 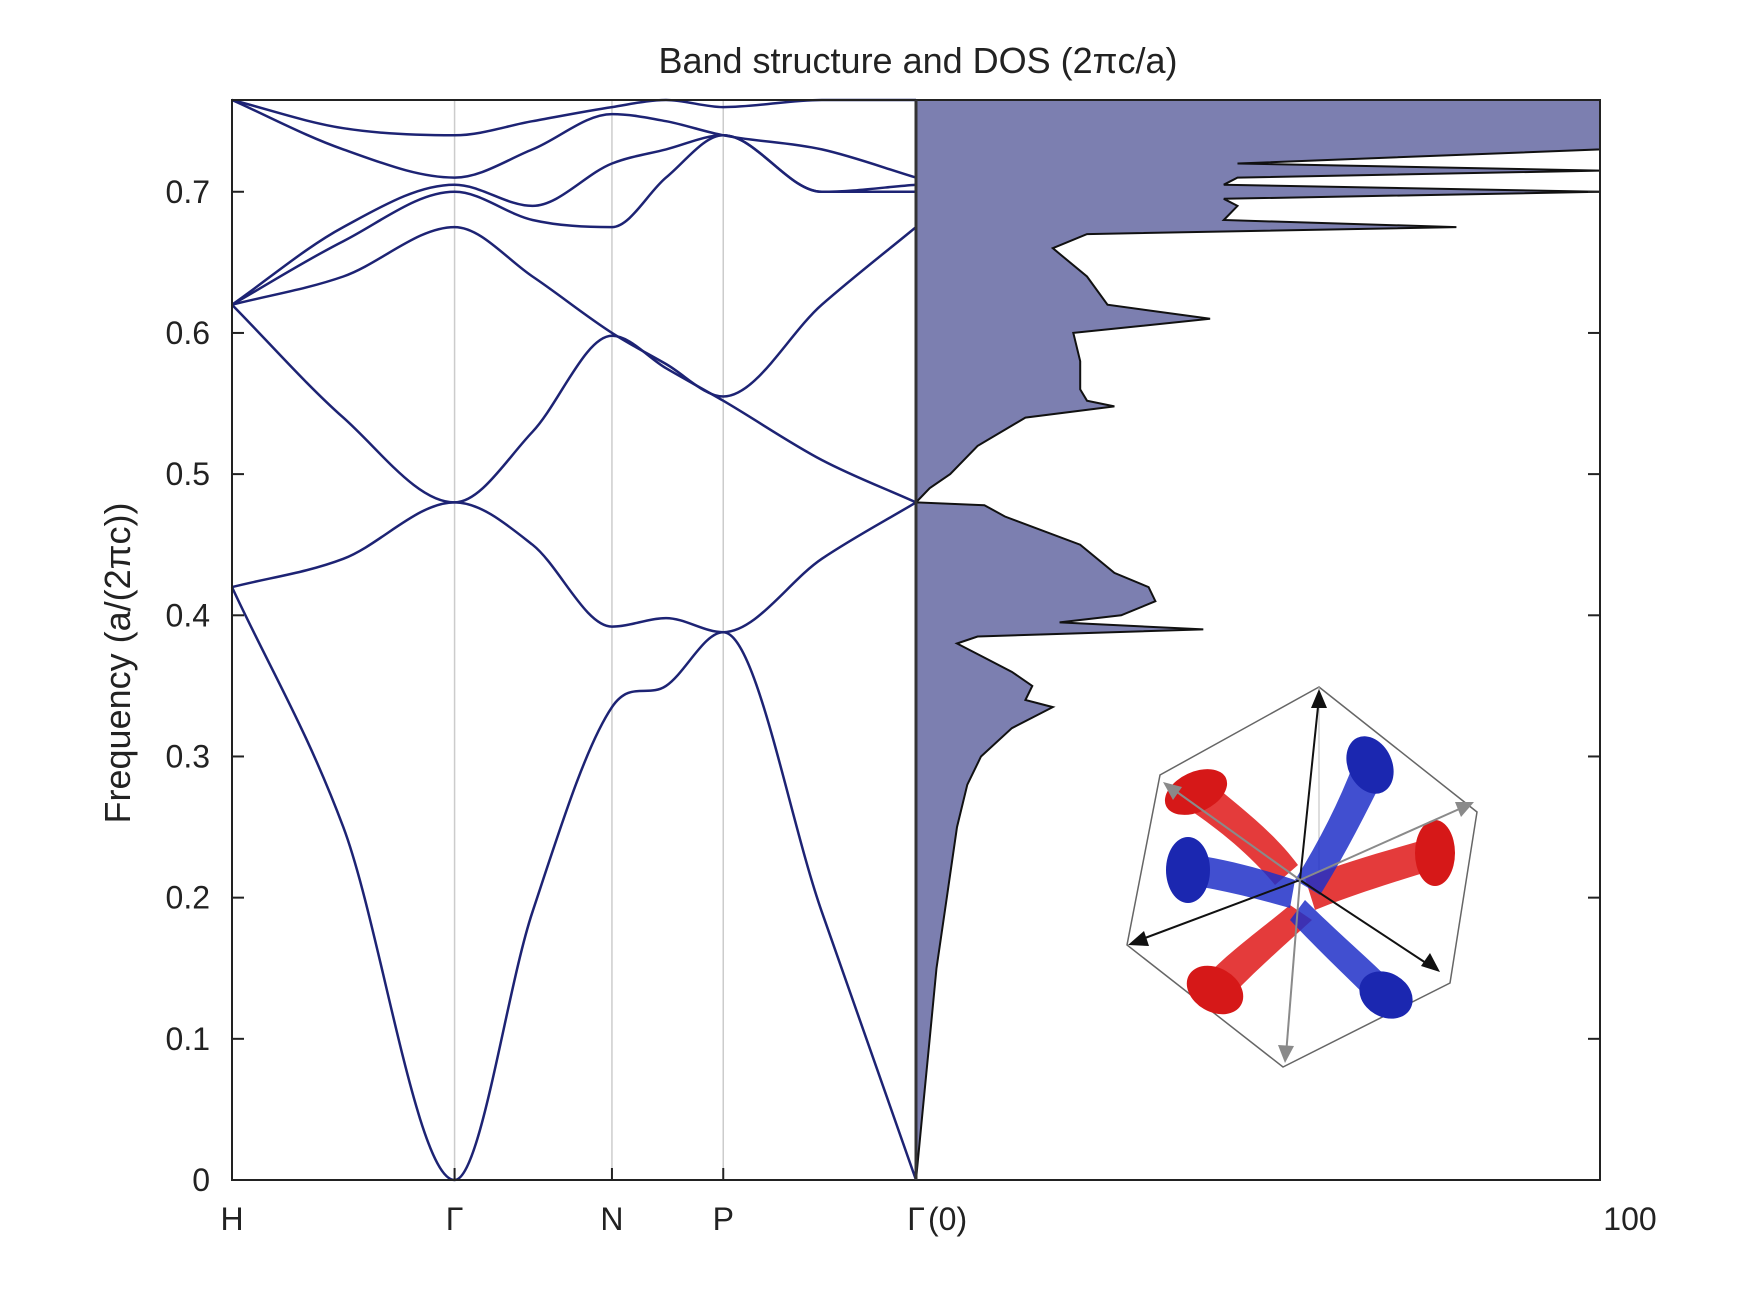 What do you see at coordinates (117, 663) in the screenshot?
I see `y-axis-label: Frequency (a/(2πc))` at bounding box center [117, 663].